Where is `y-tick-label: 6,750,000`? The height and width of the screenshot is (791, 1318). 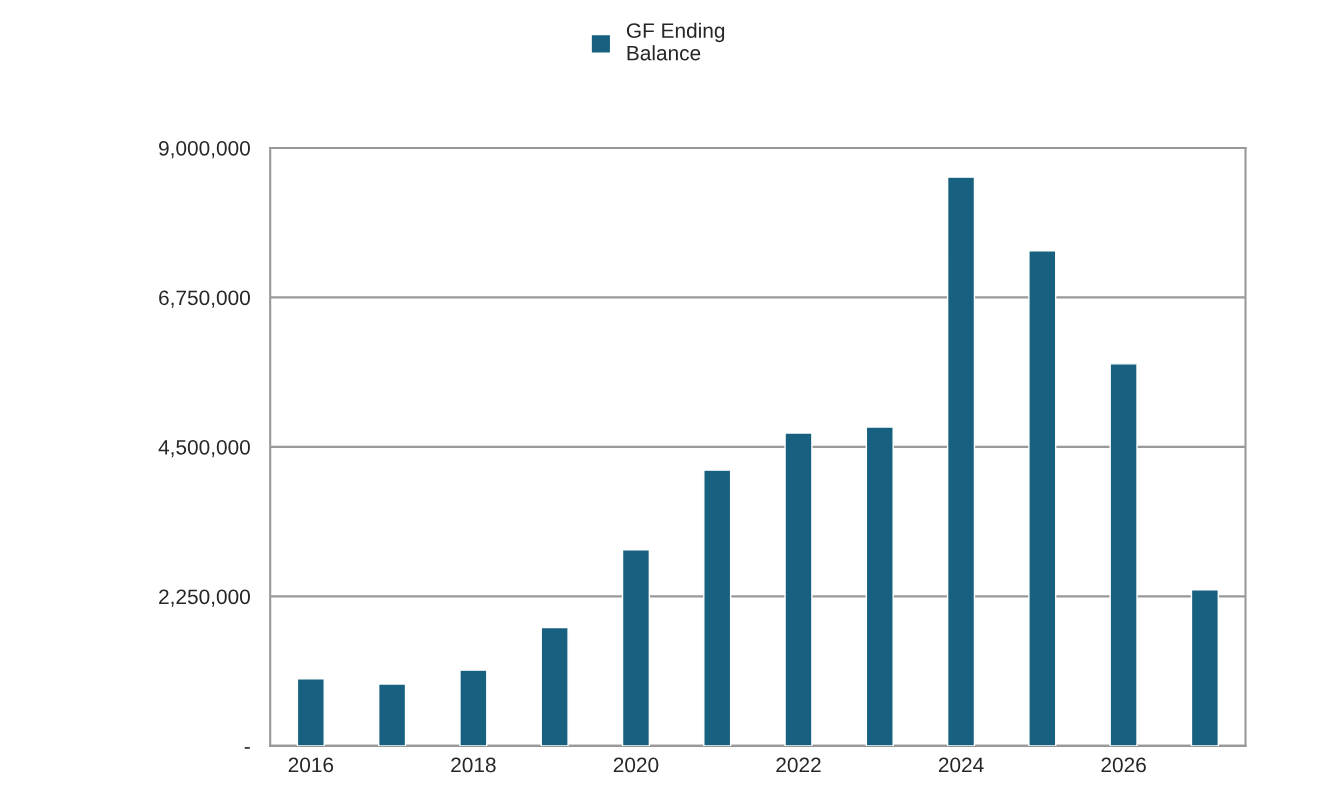
y-tick-label: 6,750,000 is located at coordinates (204, 299).